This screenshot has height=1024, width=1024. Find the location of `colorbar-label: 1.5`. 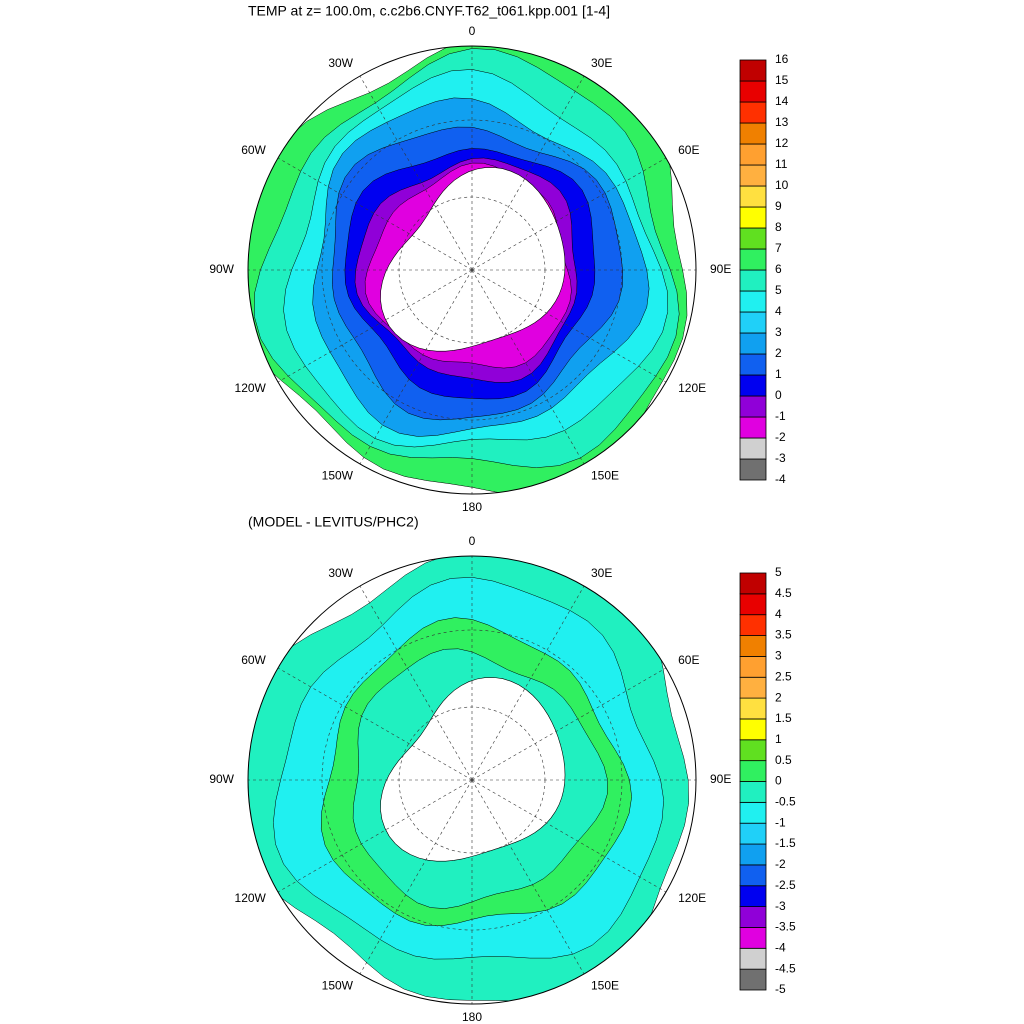

colorbar-label: 1.5 is located at coordinates (783, 718).